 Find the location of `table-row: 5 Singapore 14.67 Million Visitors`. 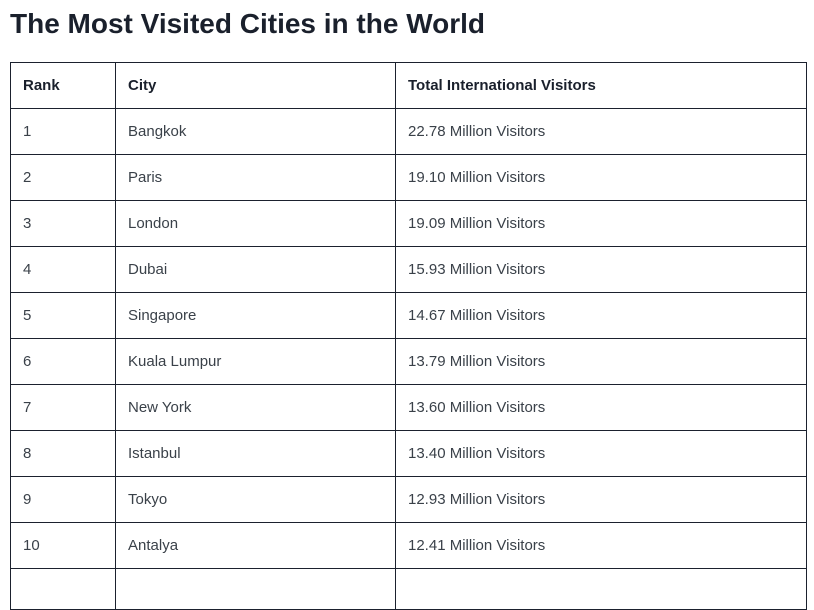

table-row: 5 Singapore 14.67 Million Visitors is located at coordinates (408, 315).